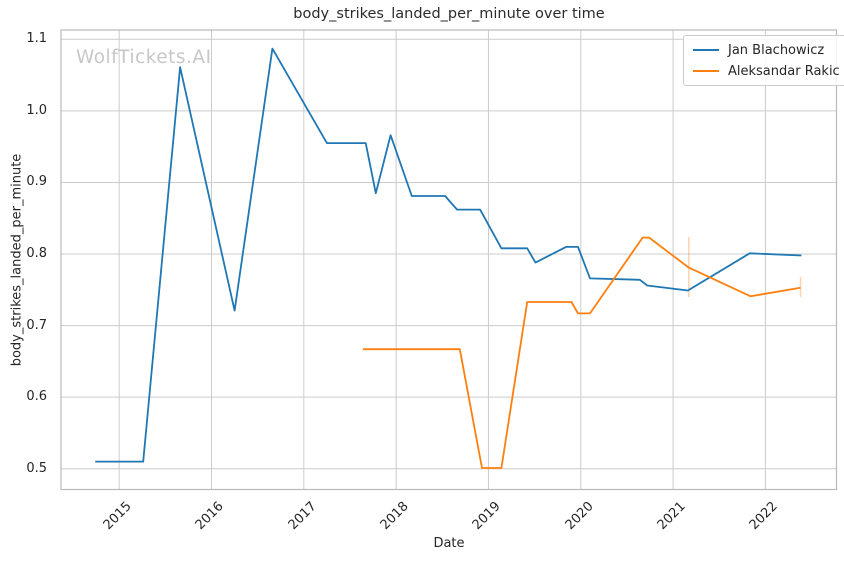 This screenshot has width=844, height=561. I want to click on y-tick-label: 1.0, so click(36, 110).